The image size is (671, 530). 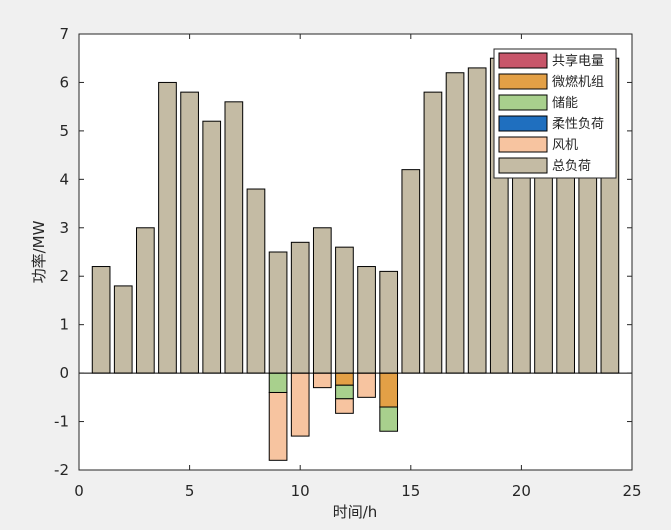 I want to click on legend-label-0: 共享电量, so click(x=578, y=61).